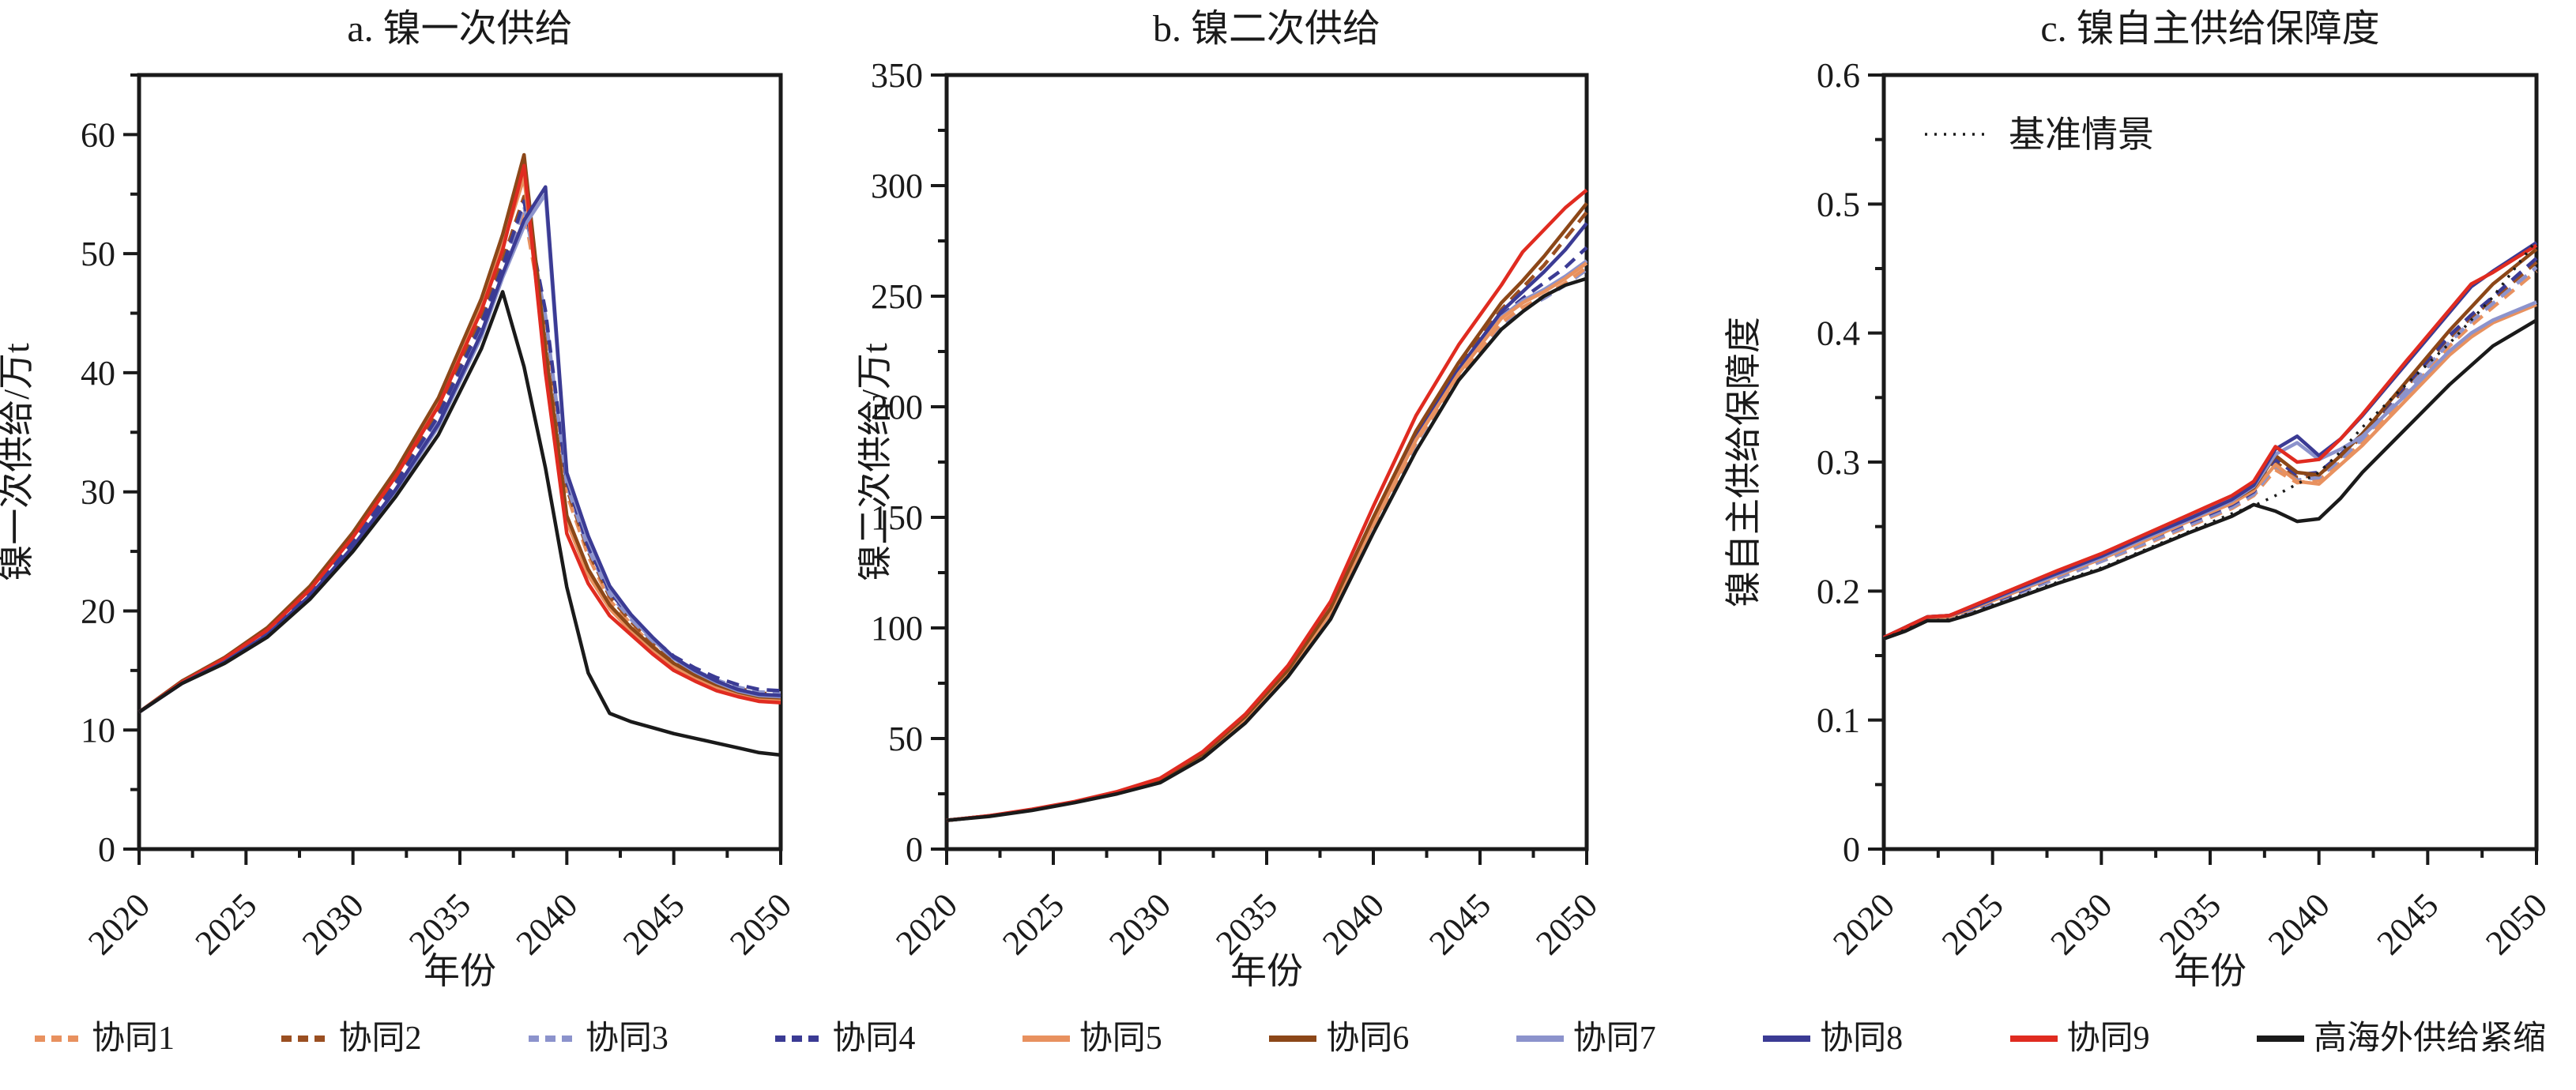 This screenshot has width=2576, height=1090. What do you see at coordinates (799, 1039) in the screenshot?
I see `legend-swatch-xietong4` at bounding box center [799, 1039].